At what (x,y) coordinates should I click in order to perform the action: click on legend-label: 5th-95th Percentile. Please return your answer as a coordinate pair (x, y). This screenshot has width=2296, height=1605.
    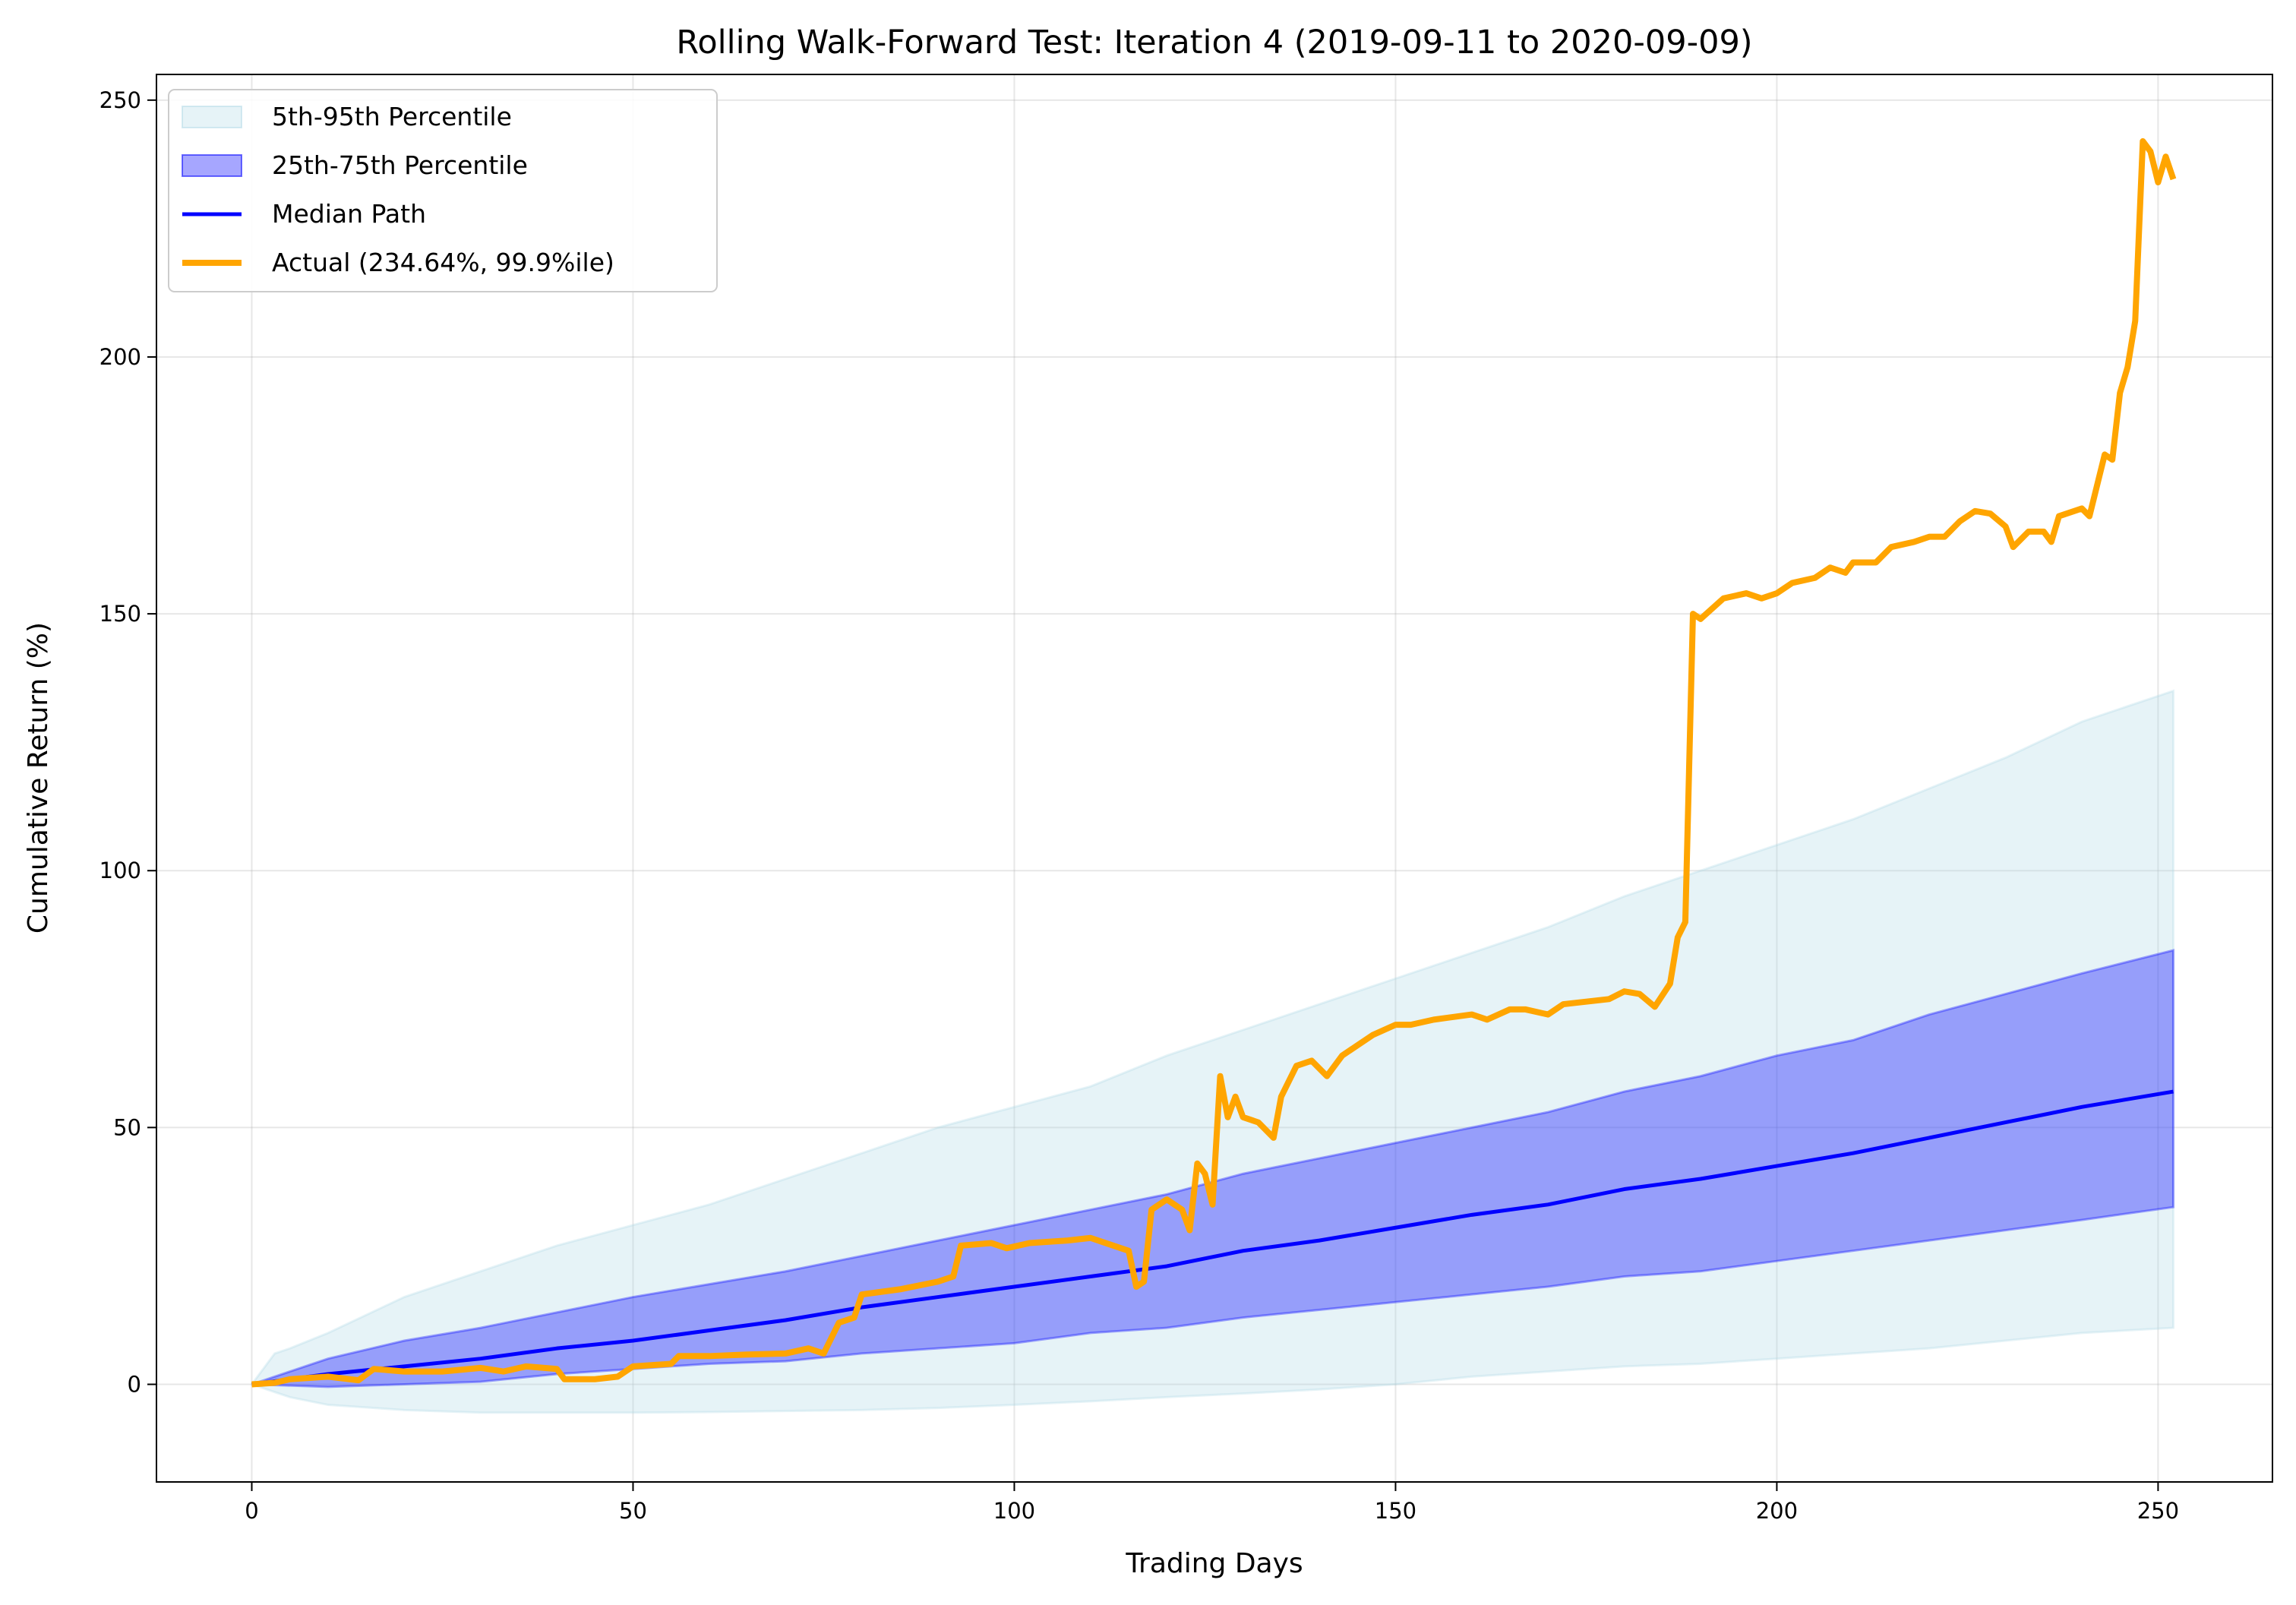
    Looking at the image, I should click on (392, 116).